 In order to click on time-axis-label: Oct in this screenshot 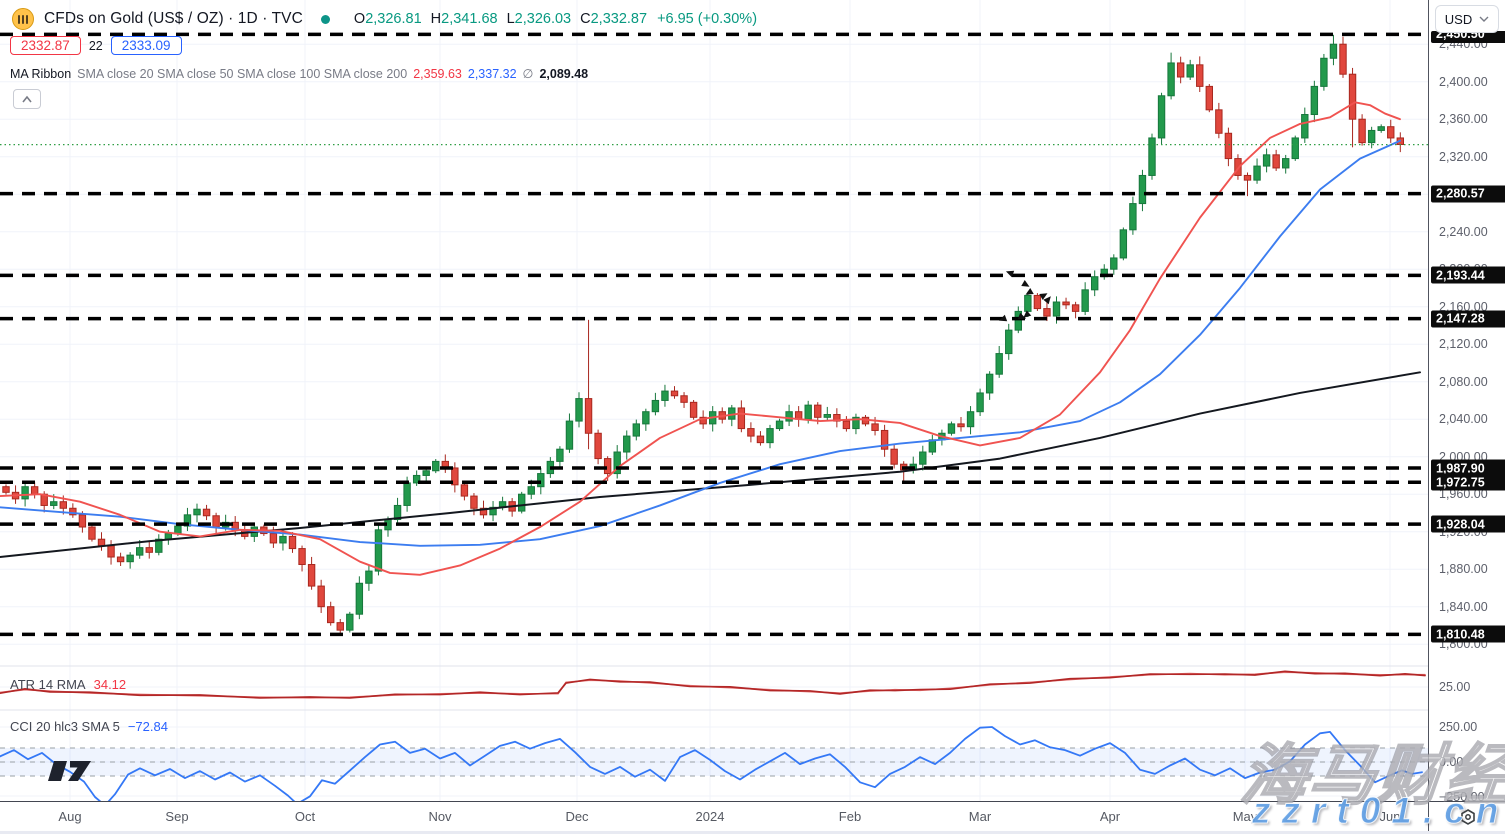, I will do `click(305, 816)`.